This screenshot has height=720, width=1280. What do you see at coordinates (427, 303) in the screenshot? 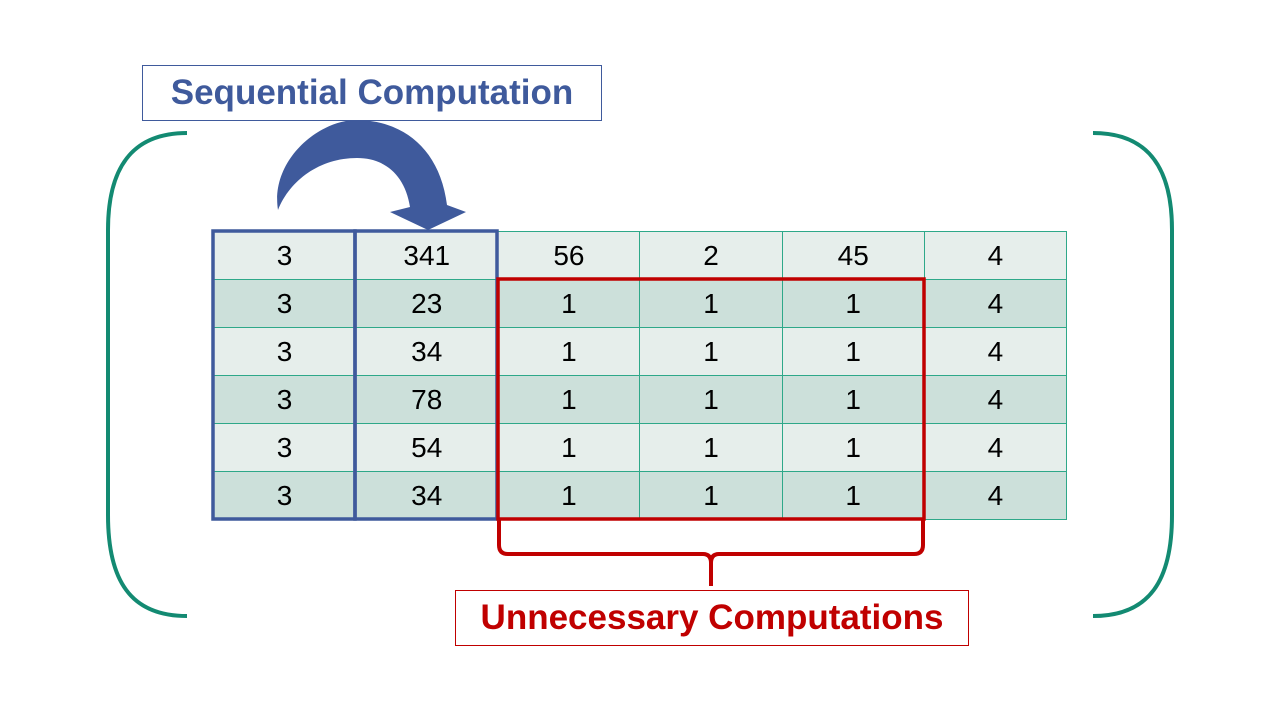
I see `table-cell: 23` at bounding box center [427, 303].